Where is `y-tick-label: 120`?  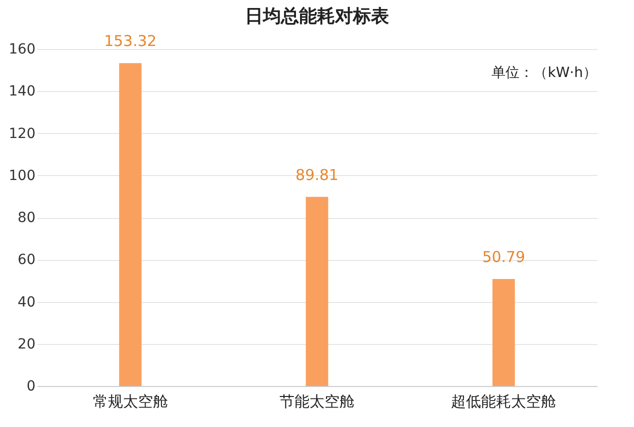
y-tick-label: 120 is located at coordinates (22, 134).